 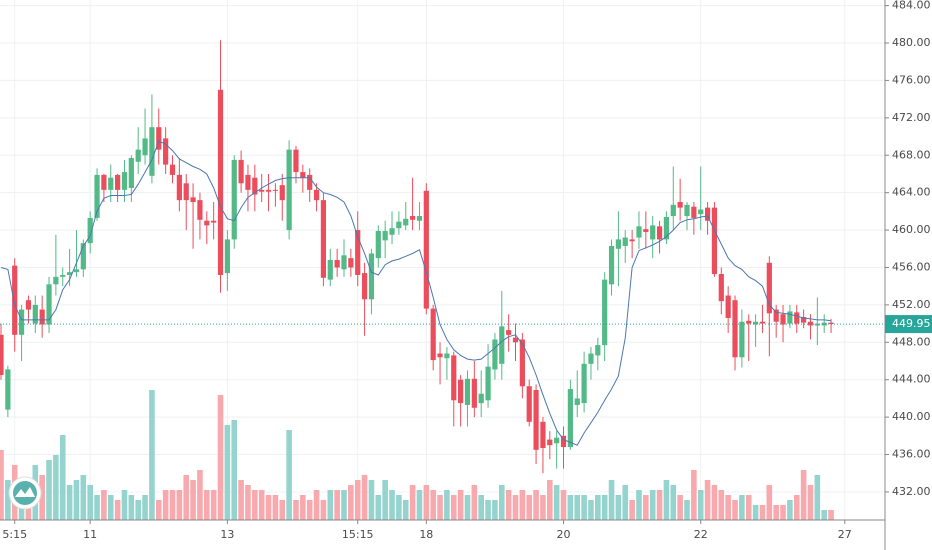 I want to click on y-tick-label: 452.00, so click(x=911, y=304).